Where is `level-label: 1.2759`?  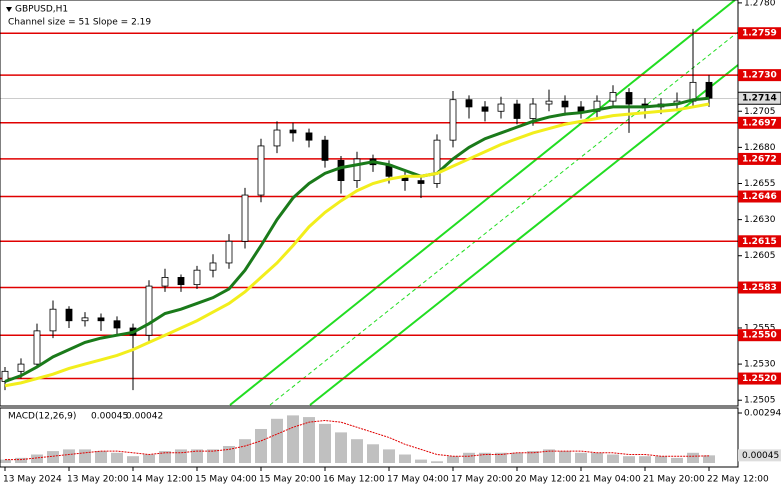
level-label: 1.2759 is located at coordinates (759, 34).